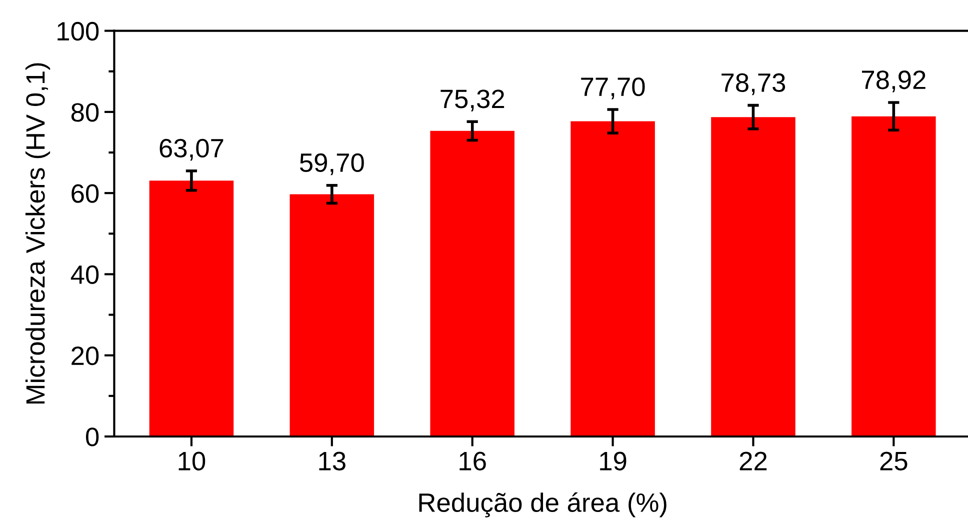 The image size is (968, 531). I want to click on x-tick-label: 16, so click(473, 461).